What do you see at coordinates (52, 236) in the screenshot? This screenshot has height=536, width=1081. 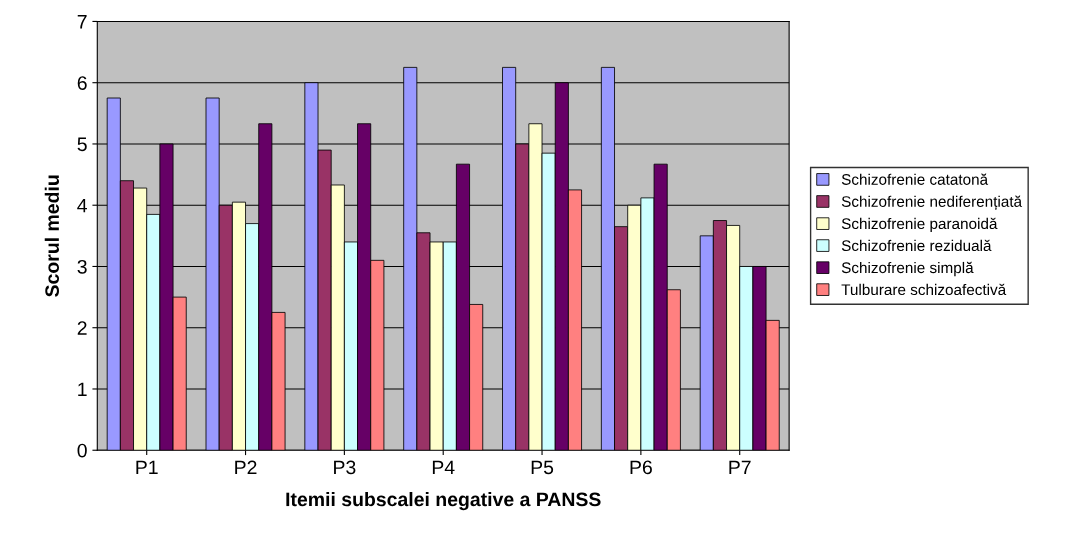 I see `y-axis-title: Scorul mediu` at bounding box center [52, 236].